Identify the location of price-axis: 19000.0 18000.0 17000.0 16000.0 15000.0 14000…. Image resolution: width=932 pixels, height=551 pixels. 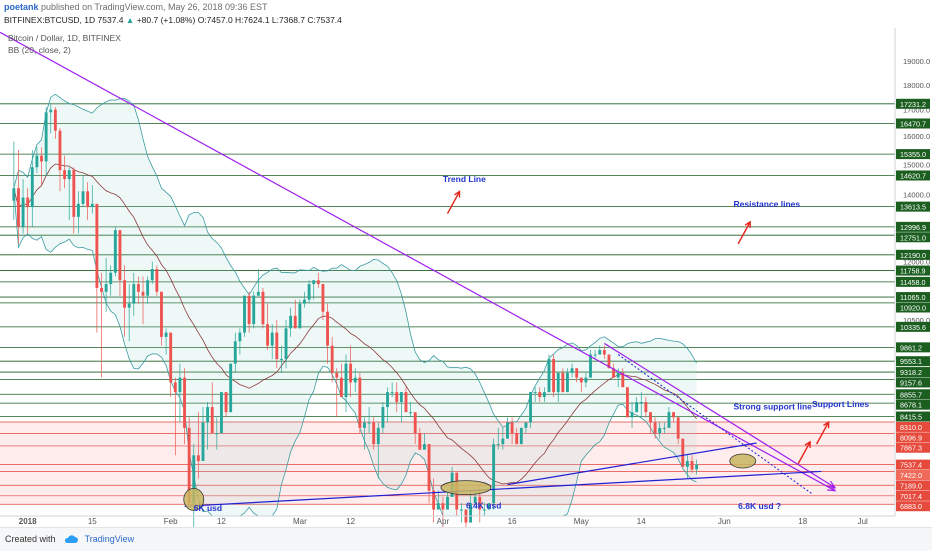
(913, 284).